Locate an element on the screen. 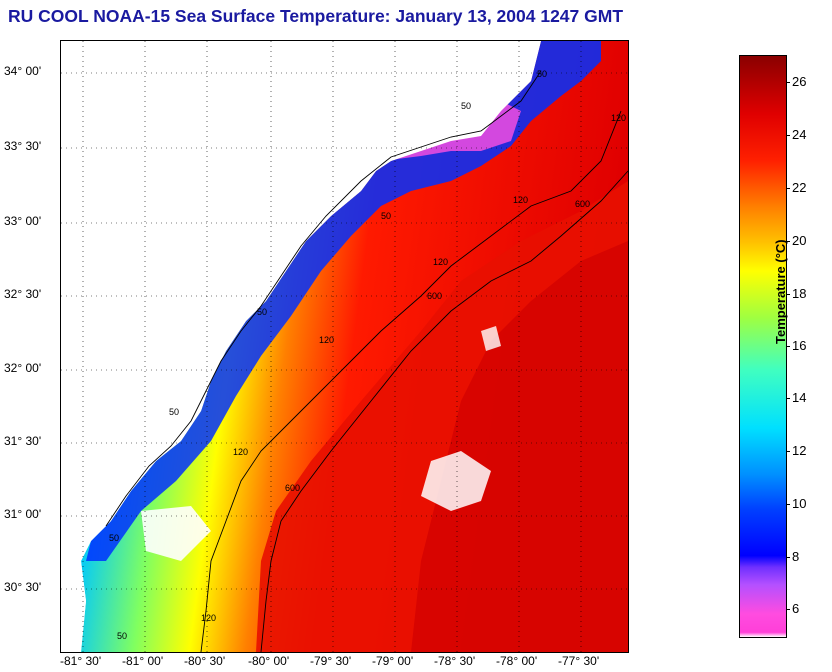 This screenshot has height=672, width=832. colorbar-tick-label: 6 is located at coordinates (796, 608).